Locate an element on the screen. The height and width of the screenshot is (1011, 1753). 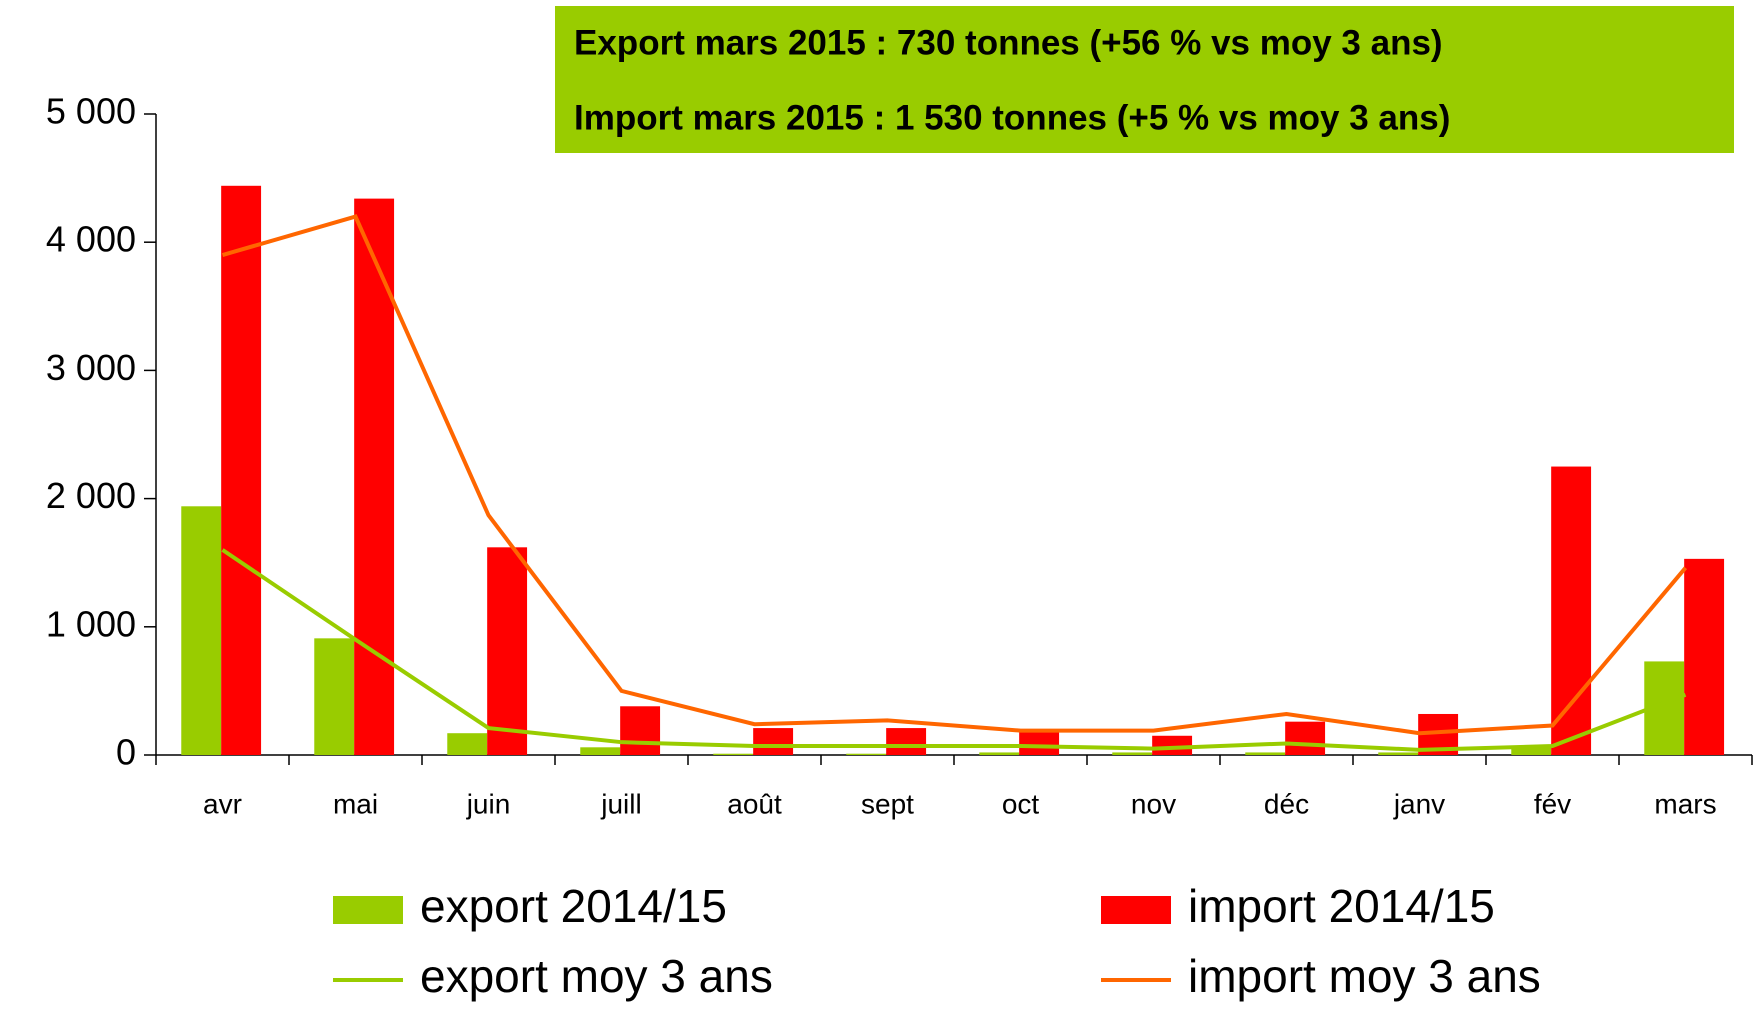
x-tick-label: déc is located at coordinates (1286, 803).